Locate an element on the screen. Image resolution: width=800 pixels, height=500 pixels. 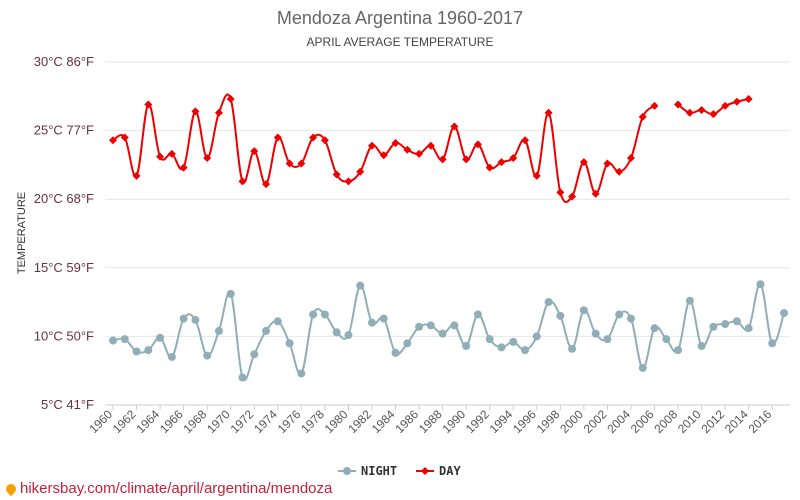
legend-item-night: NIGHT is located at coordinates (367, 471).